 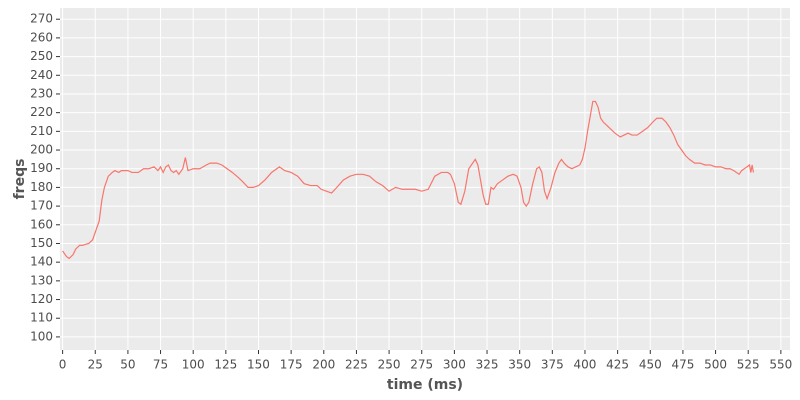 What do you see at coordinates (682, 365) in the screenshot?
I see `x-tick-label: 475` at bounding box center [682, 365].